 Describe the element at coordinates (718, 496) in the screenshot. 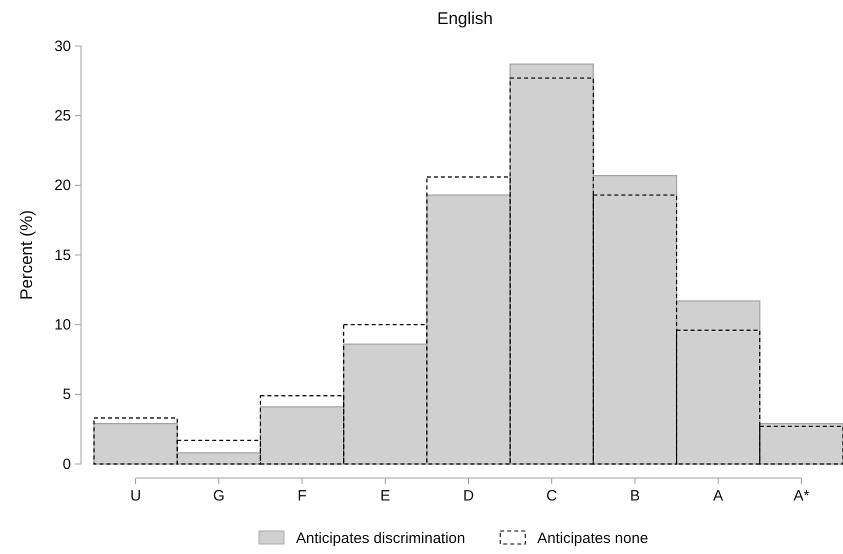

I see `x-tick-label: A` at that location.